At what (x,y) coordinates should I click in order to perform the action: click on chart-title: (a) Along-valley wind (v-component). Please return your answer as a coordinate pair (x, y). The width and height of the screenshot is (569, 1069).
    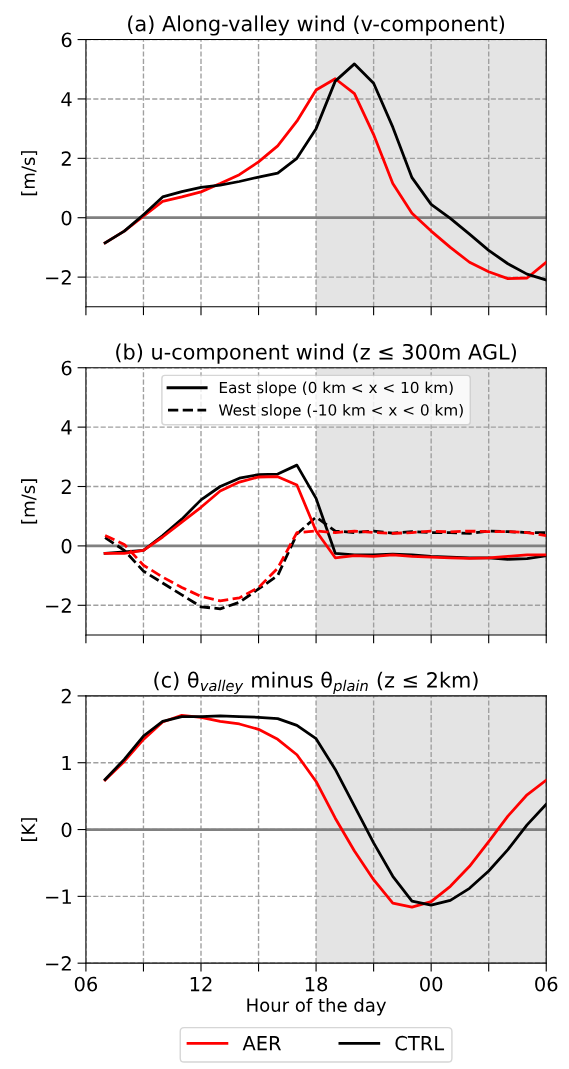
    Looking at the image, I should click on (316, 25).